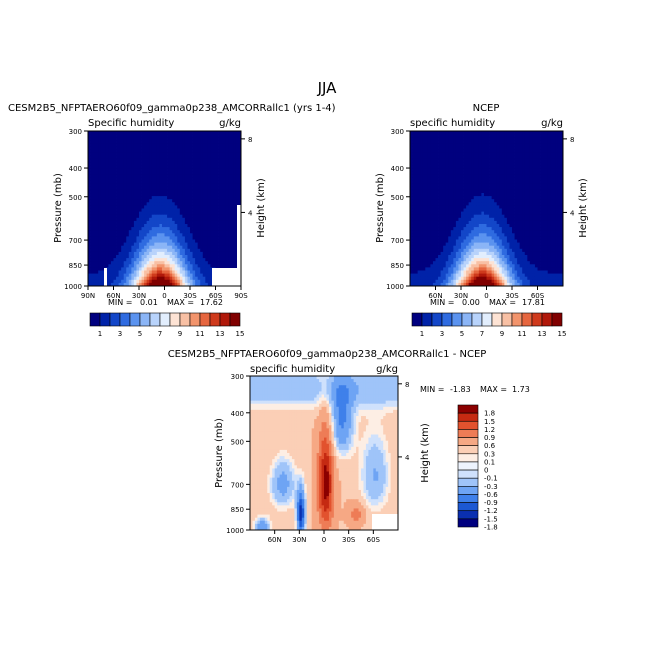 The width and height of the screenshot is (654, 654). What do you see at coordinates (552, 123) in the screenshot?
I see `obs-units: g/kg` at bounding box center [552, 123].